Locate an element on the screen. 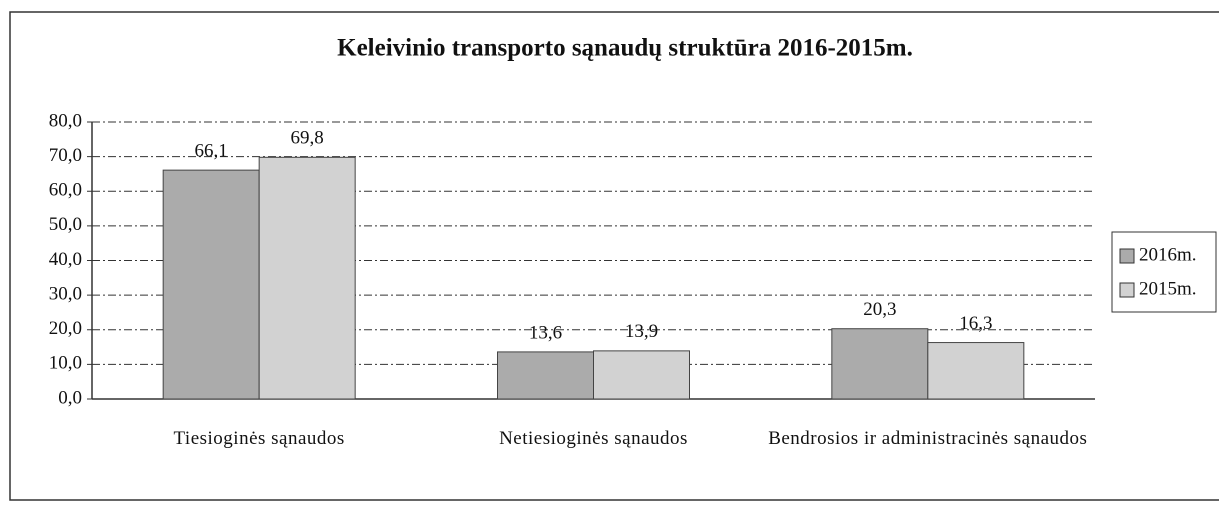  y-tick-label: 30,0 is located at coordinates (65, 293).